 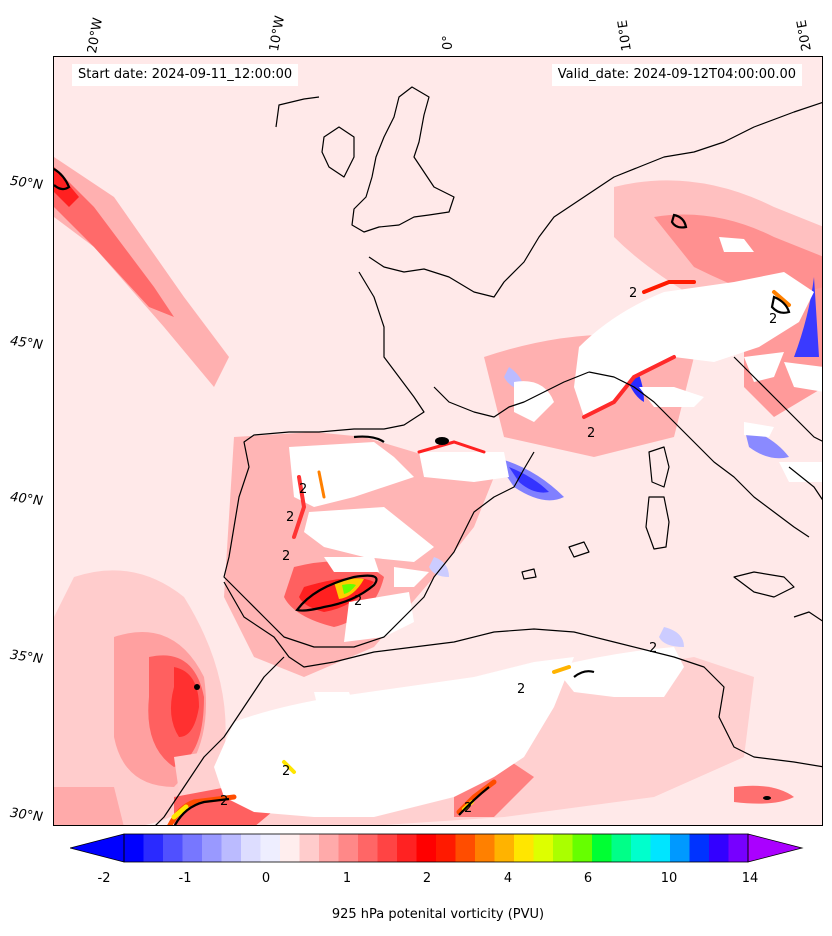 What do you see at coordinates (96, 35) in the screenshot?
I see `lon-label-20w: 20°W` at bounding box center [96, 35].